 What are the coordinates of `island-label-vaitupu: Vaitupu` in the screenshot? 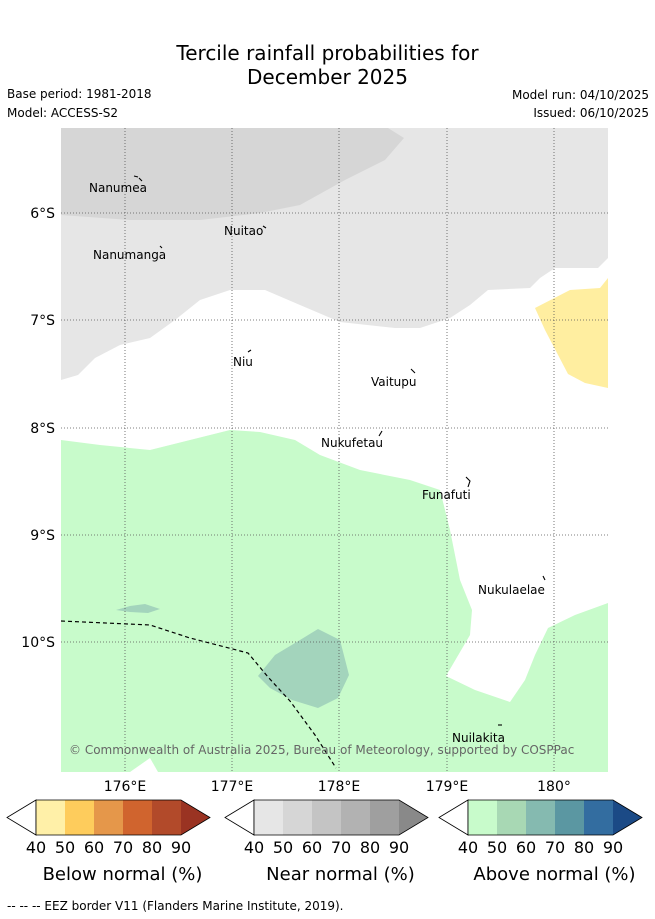 It's located at (394, 382).